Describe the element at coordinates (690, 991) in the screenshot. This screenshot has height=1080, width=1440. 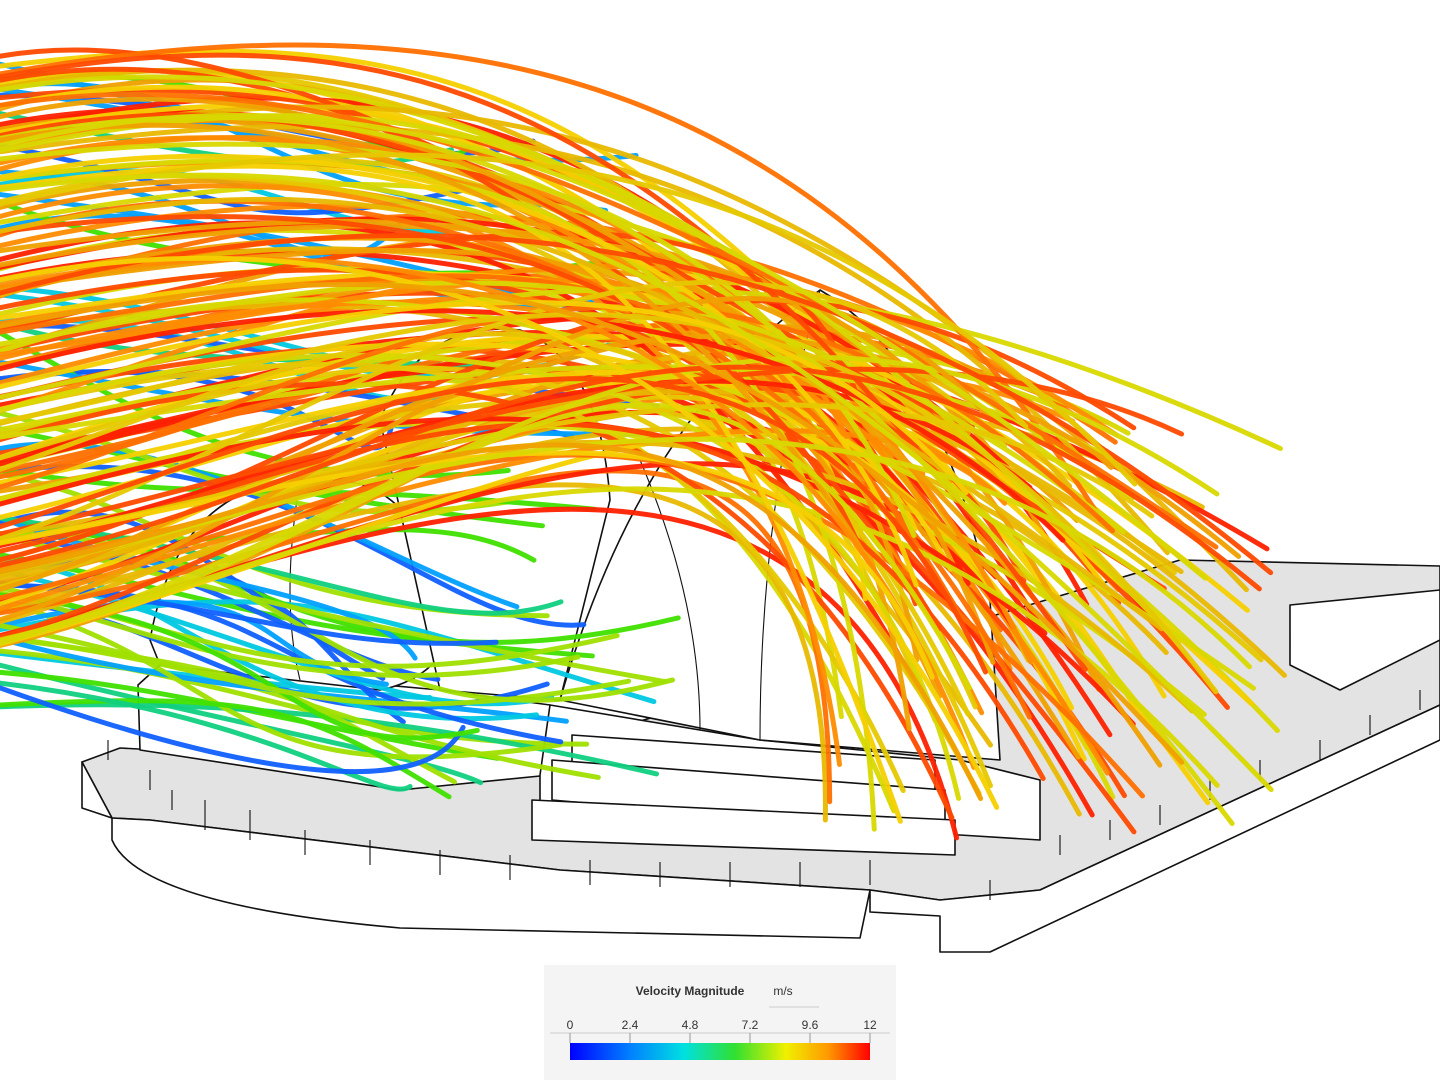
I see `legend-title: Velocity Magnitude` at that location.